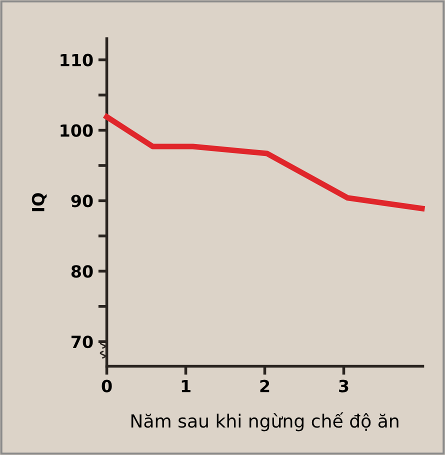 This screenshot has width=445, height=455. I want to click on y-axis-title: IQ, so click(39, 202).